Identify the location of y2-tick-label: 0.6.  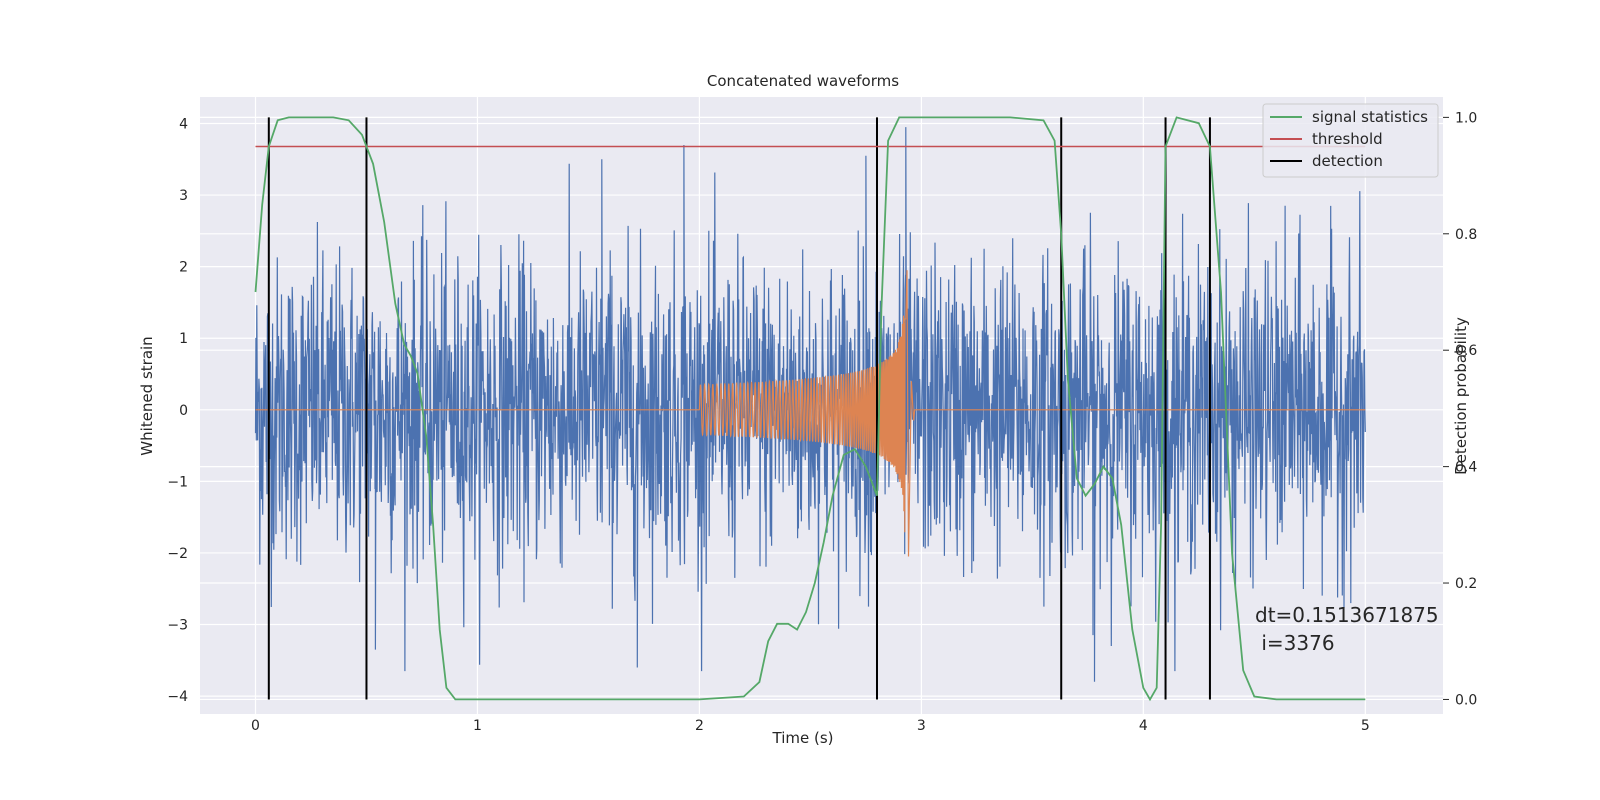
(1466, 351).